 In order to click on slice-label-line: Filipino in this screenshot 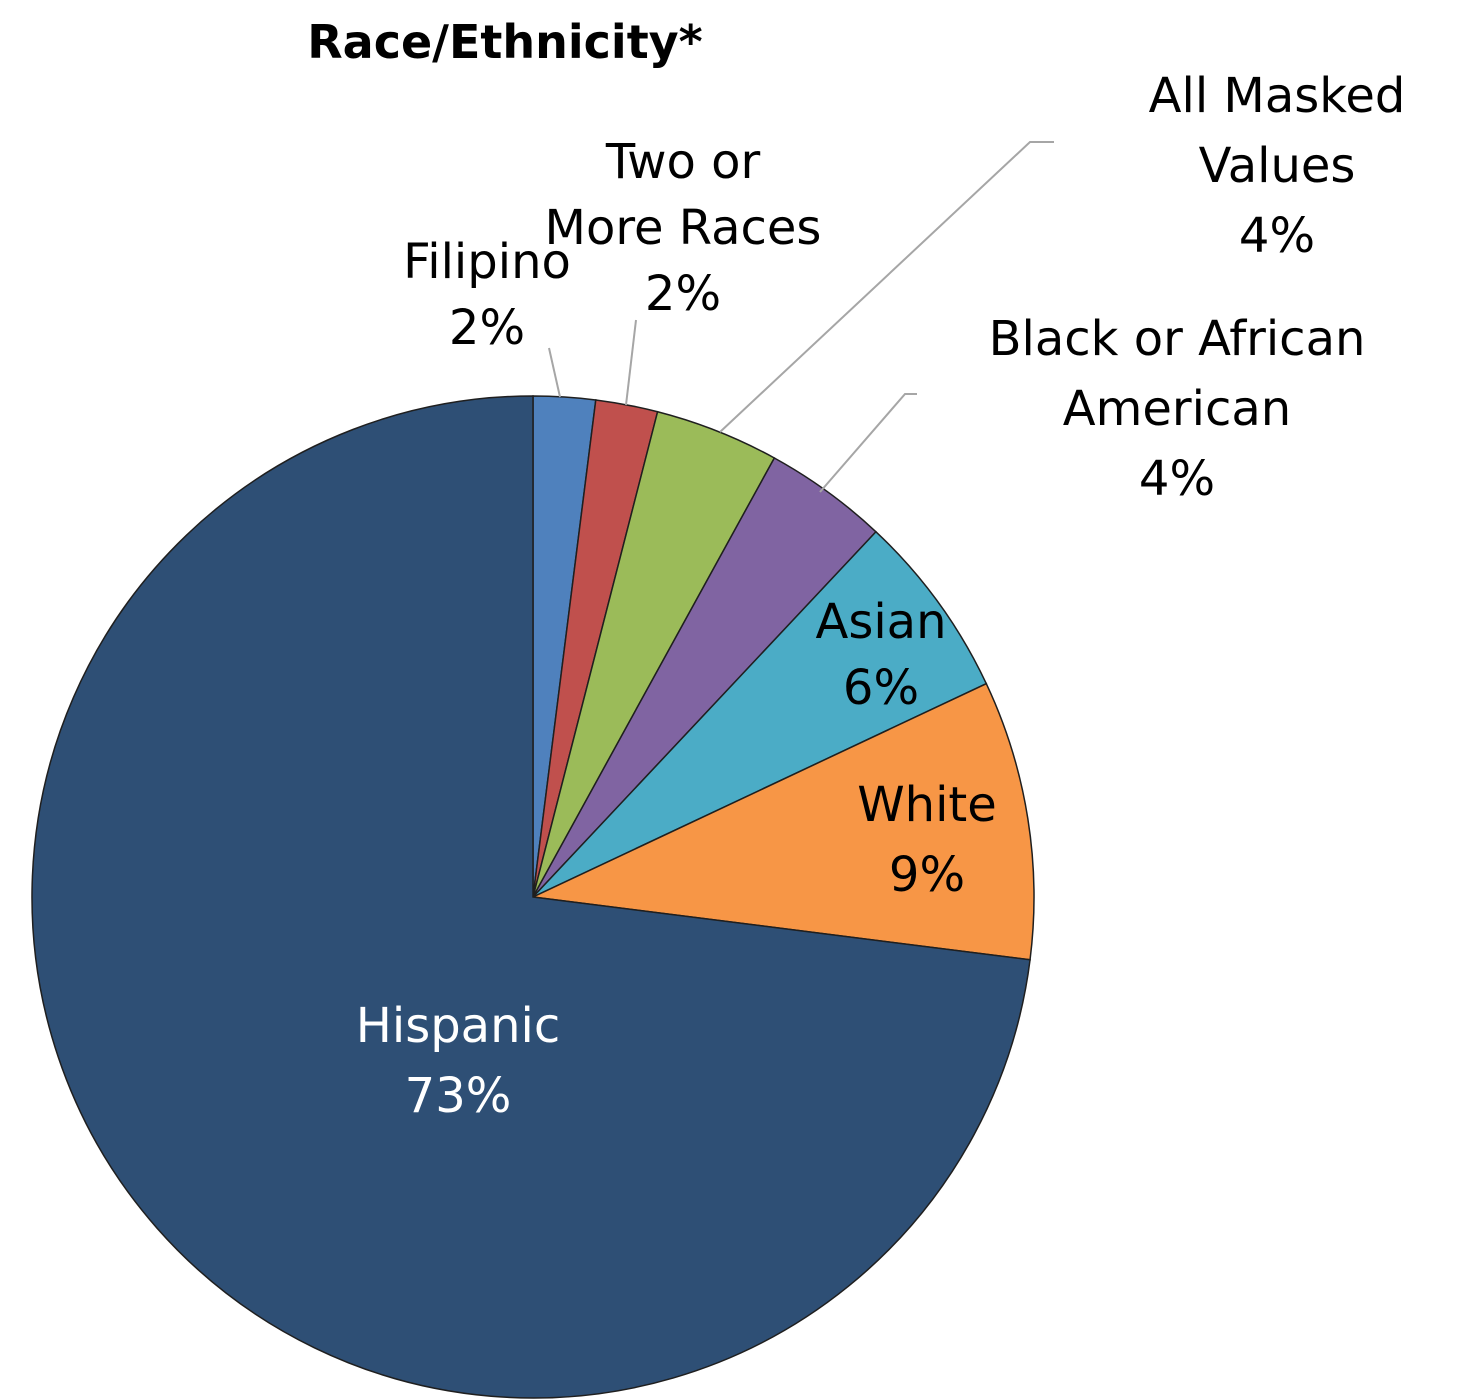, I will do `click(487, 262)`.